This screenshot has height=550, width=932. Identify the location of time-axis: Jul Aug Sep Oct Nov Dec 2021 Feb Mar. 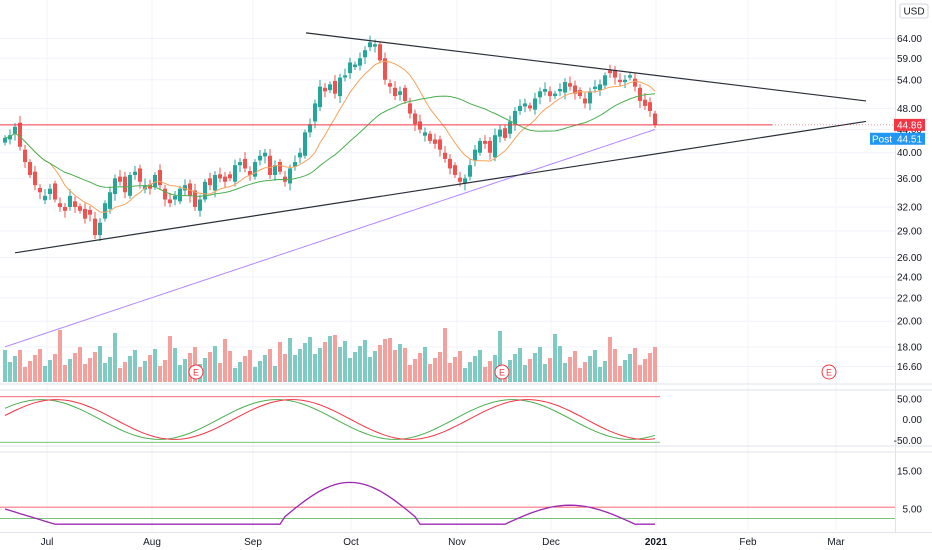
(443, 542).